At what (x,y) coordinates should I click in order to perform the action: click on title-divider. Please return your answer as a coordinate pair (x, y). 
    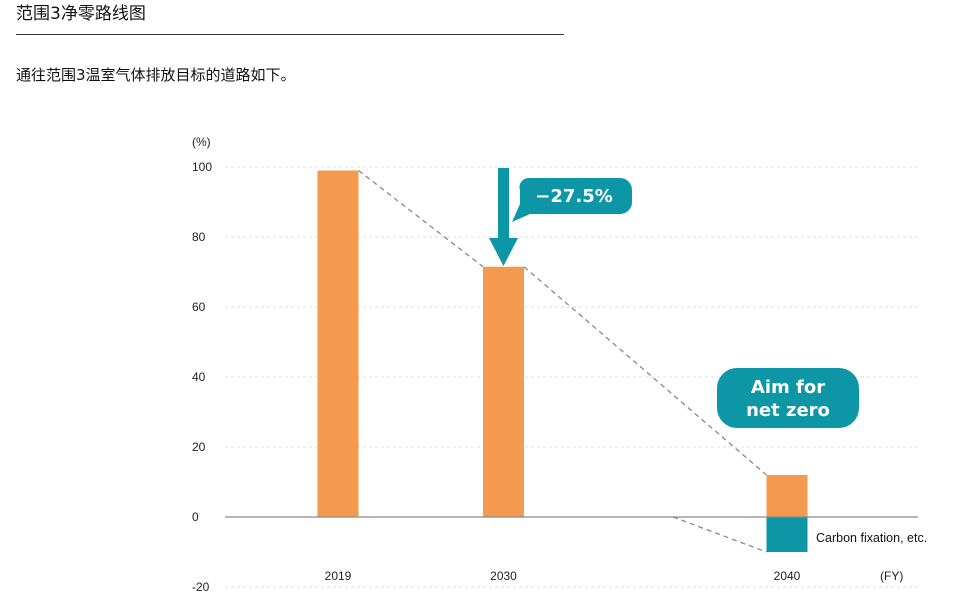
    Looking at the image, I should click on (290, 34).